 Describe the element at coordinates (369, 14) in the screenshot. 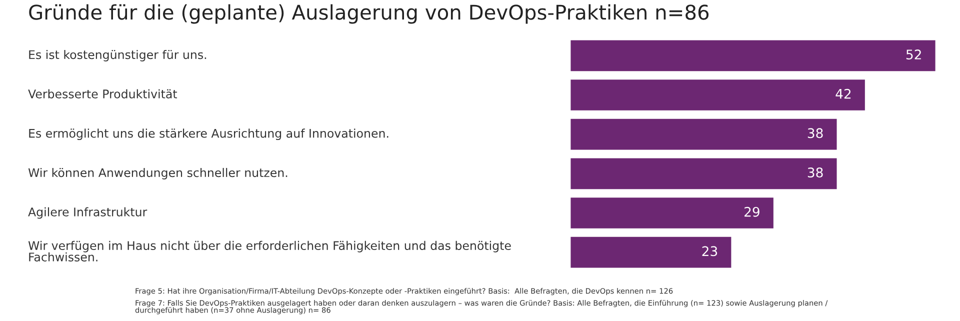

I see `text: Gründe für die (geplante) Auslagerung von DevOps-Praktiken n=86` at that location.